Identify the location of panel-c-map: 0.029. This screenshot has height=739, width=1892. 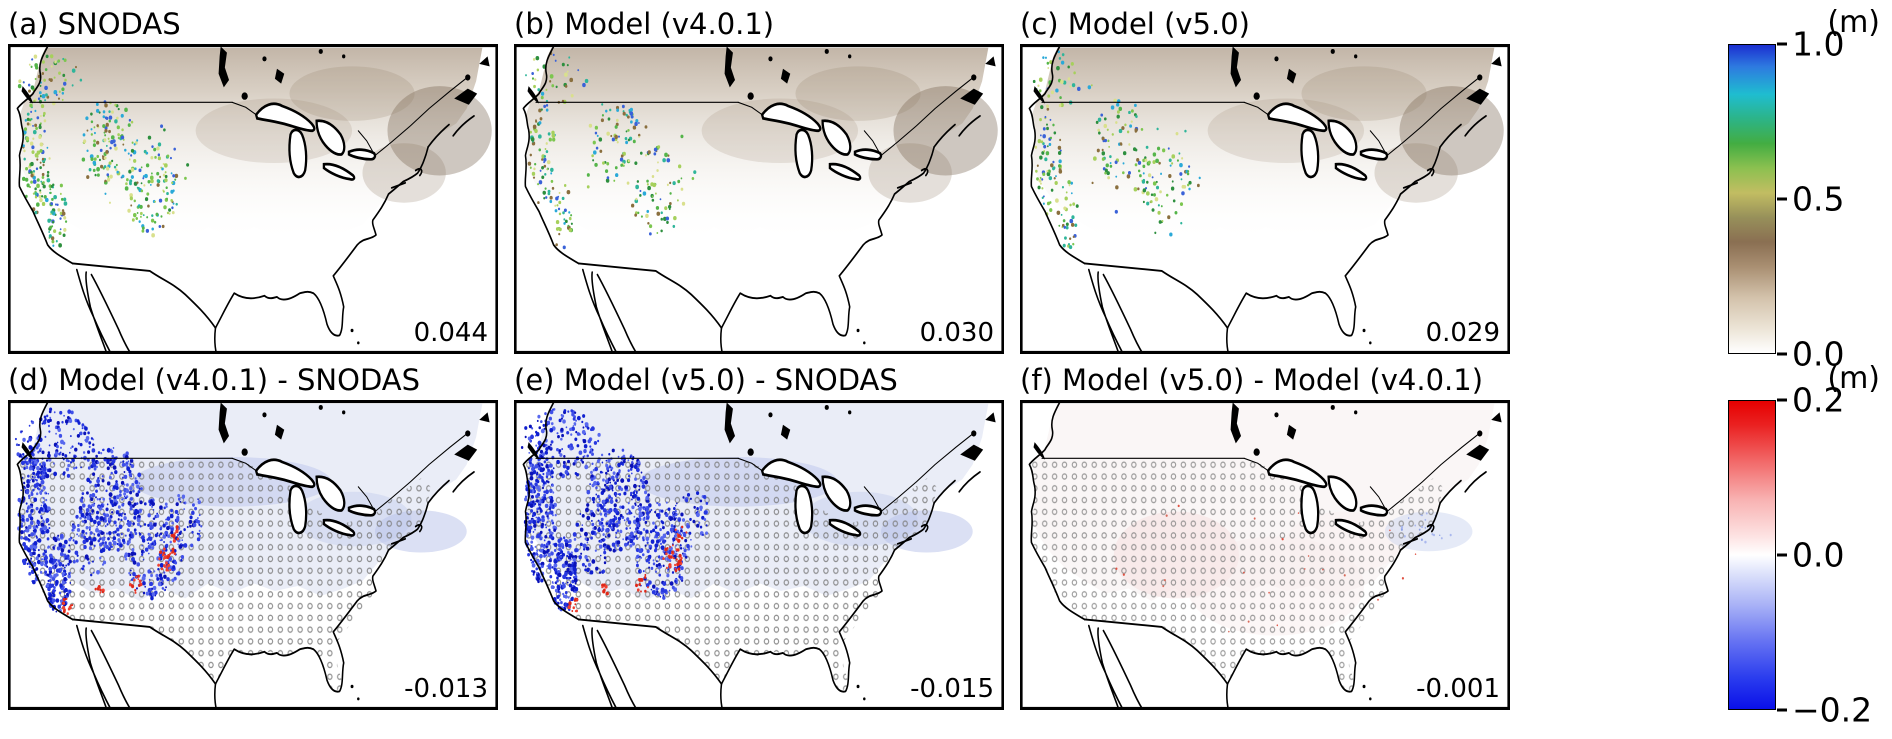
(1265, 199).